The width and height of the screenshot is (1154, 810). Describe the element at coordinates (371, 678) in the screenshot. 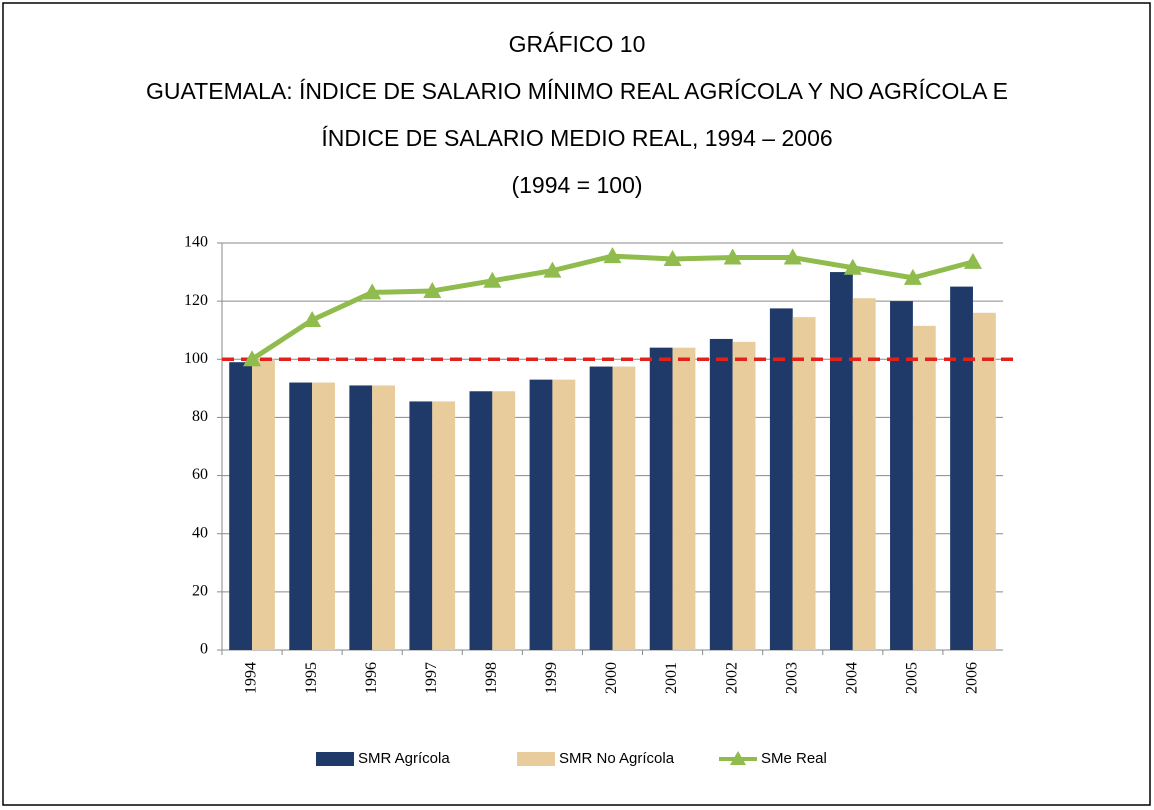

I see `x-tick-label: 1996` at that location.